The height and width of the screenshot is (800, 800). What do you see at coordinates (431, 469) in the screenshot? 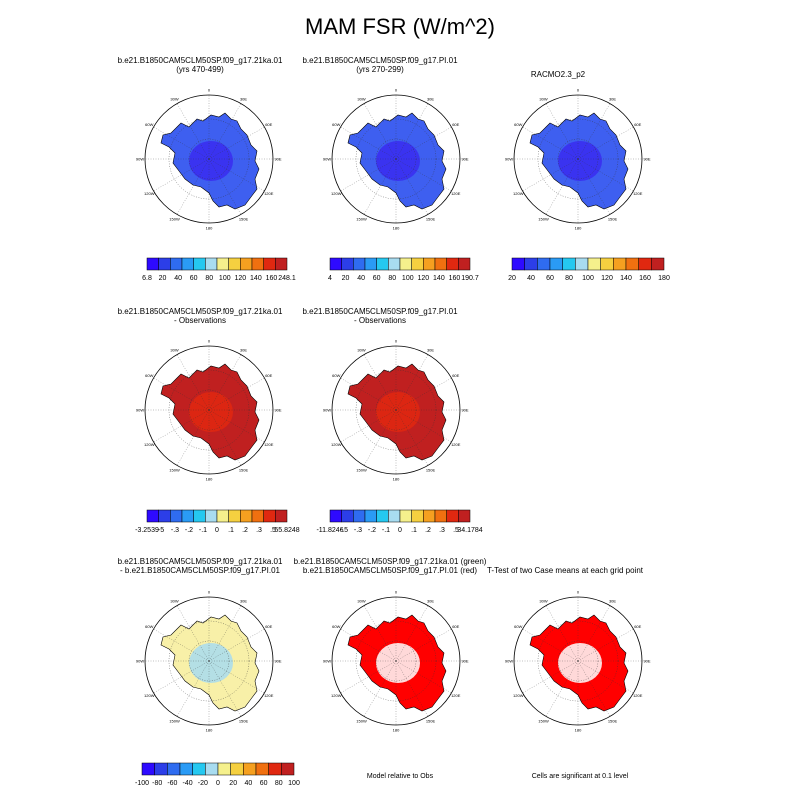
I see `longitude-label: 150E` at bounding box center [431, 469].